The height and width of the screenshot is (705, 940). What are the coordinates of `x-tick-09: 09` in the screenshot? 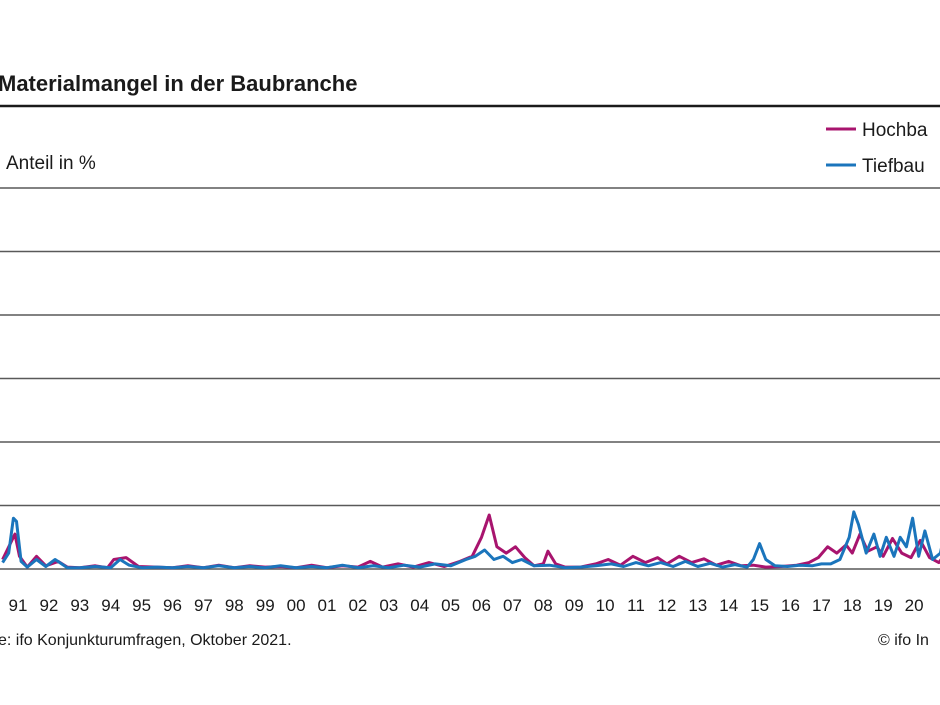 It's located at (574, 605).